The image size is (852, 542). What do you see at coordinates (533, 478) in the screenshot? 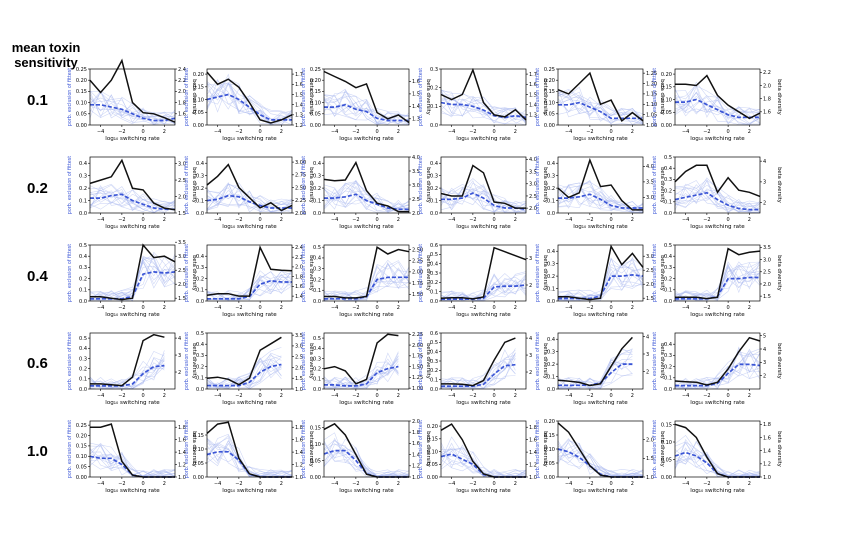
I see `right-tick-label: 1.0` at bounding box center [533, 478].